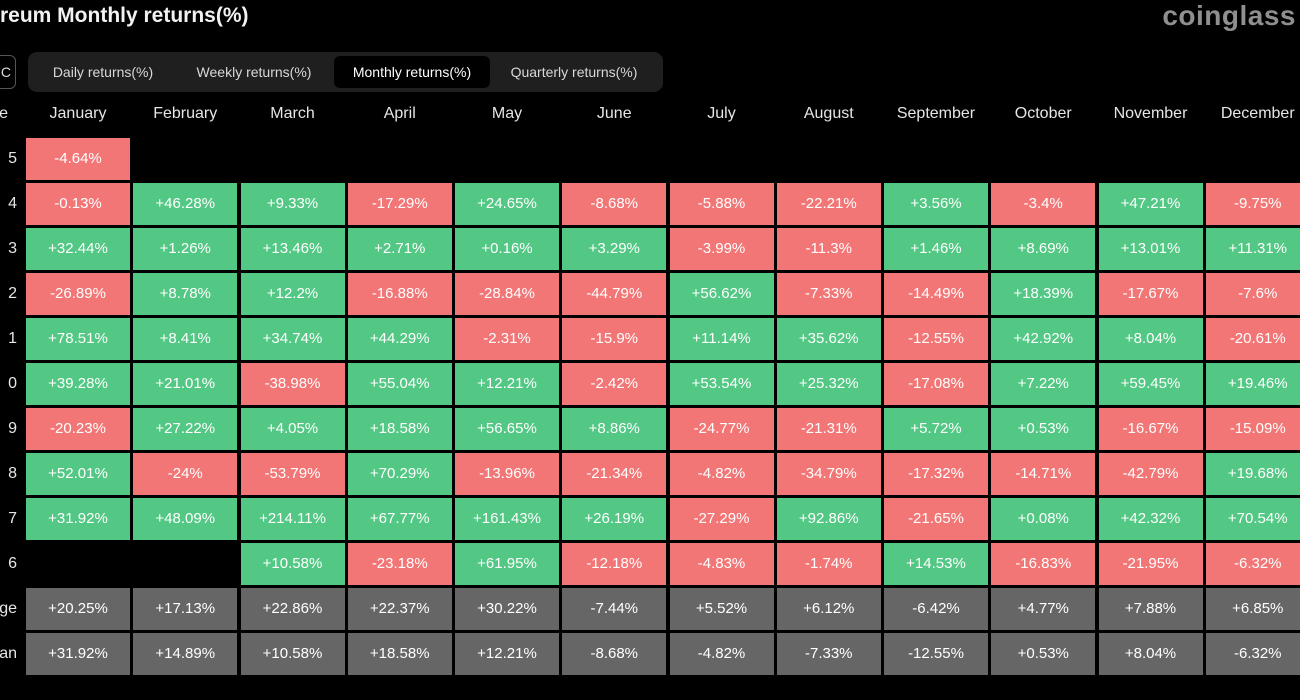 This screenshot has height=700, width=1300. Describe the element at coordinates (1043, 609) in the screenshot. I see `table-cell: +4.77%` at that location.